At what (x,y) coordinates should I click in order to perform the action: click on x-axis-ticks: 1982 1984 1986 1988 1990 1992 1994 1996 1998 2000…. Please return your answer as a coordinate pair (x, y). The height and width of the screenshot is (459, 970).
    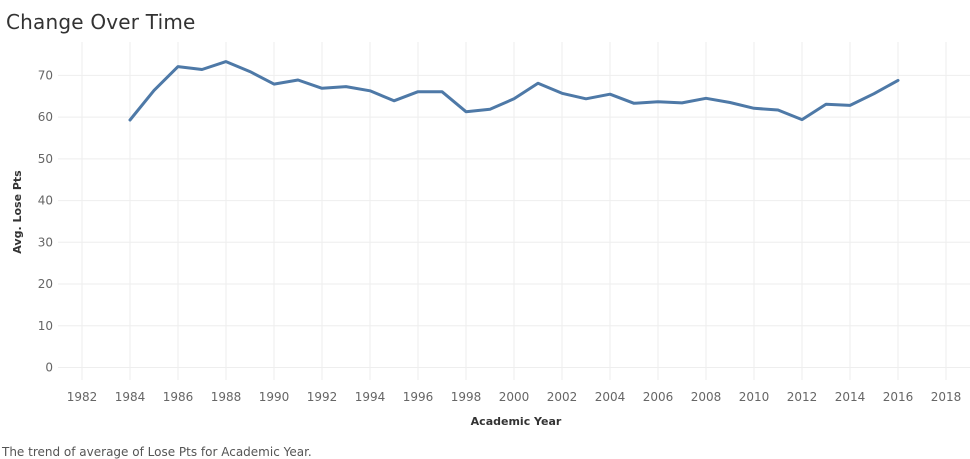
    Looking at the image, I should click on (514, 397).